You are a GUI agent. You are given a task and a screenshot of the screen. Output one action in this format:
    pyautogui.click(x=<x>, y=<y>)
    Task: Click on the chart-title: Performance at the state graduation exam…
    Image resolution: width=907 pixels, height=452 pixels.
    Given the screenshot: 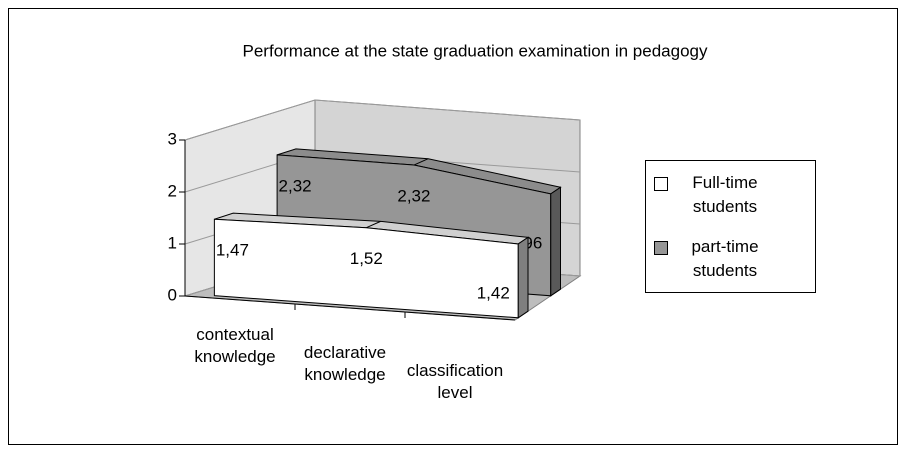 What is the action you would take?
    pyautogui.click(x=475, y=50)
    